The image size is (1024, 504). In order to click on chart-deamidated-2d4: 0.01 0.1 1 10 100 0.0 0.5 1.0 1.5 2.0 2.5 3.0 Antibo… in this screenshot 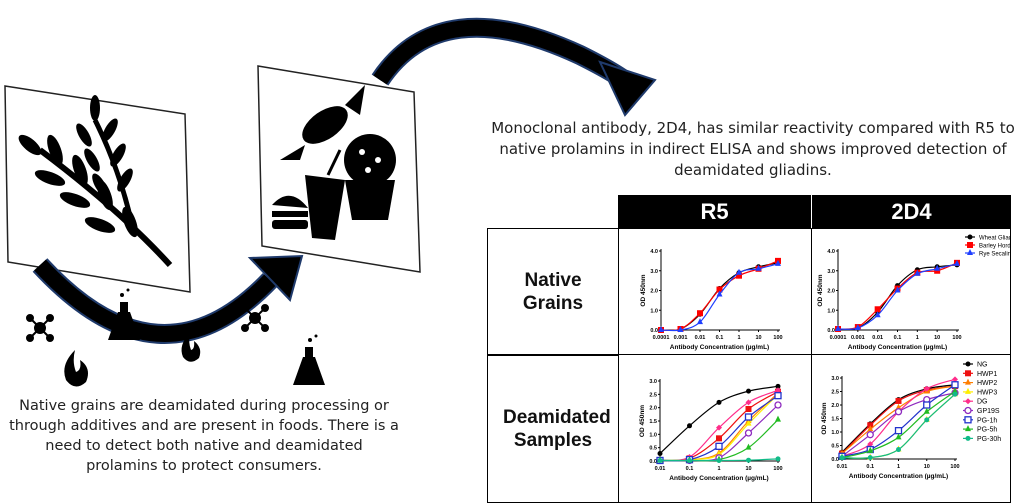, I will do `click(911, 428)`.